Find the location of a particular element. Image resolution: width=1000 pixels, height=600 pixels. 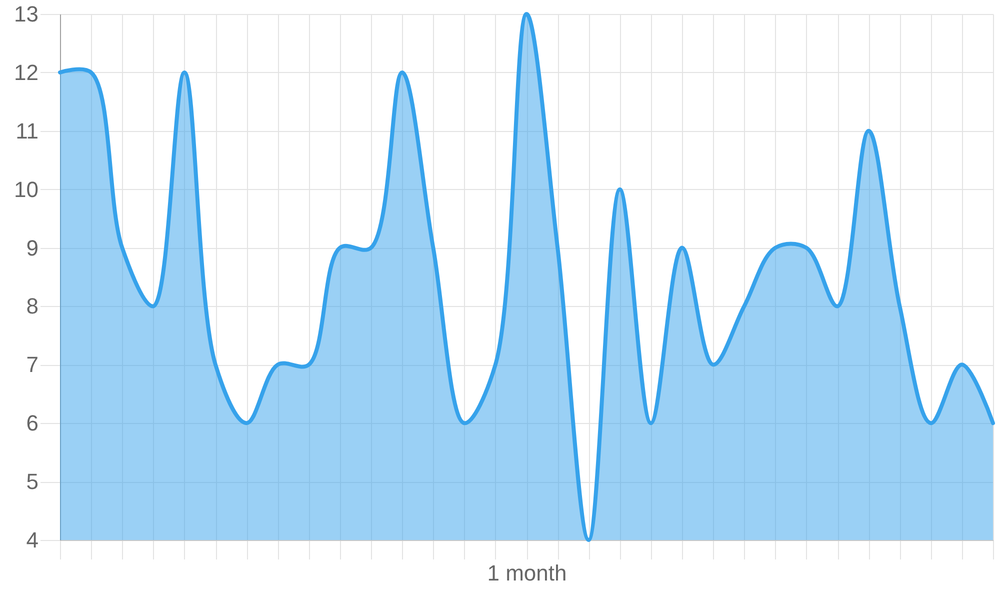

y-tick-label: 8 is located at coordinates (32, 306).